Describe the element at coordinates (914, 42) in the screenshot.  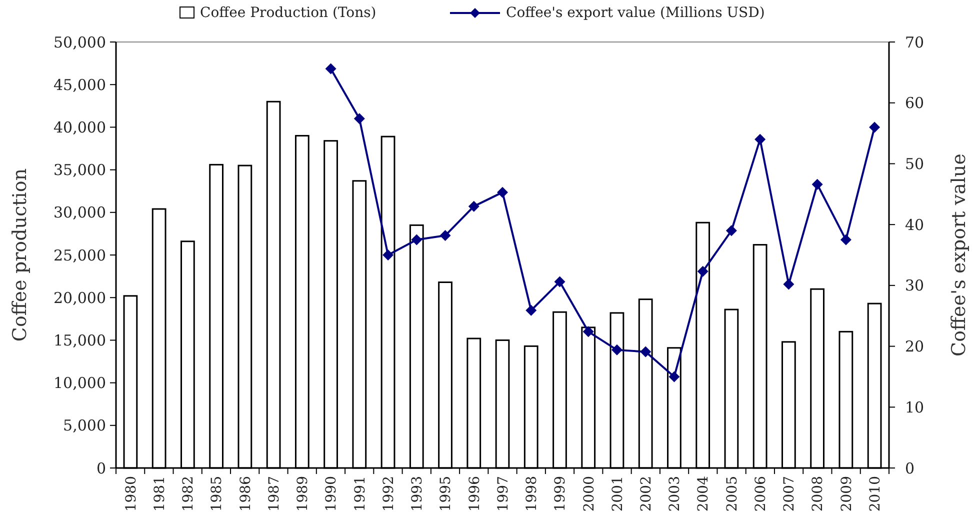
I see `y2-tick-label: 70` at that location.